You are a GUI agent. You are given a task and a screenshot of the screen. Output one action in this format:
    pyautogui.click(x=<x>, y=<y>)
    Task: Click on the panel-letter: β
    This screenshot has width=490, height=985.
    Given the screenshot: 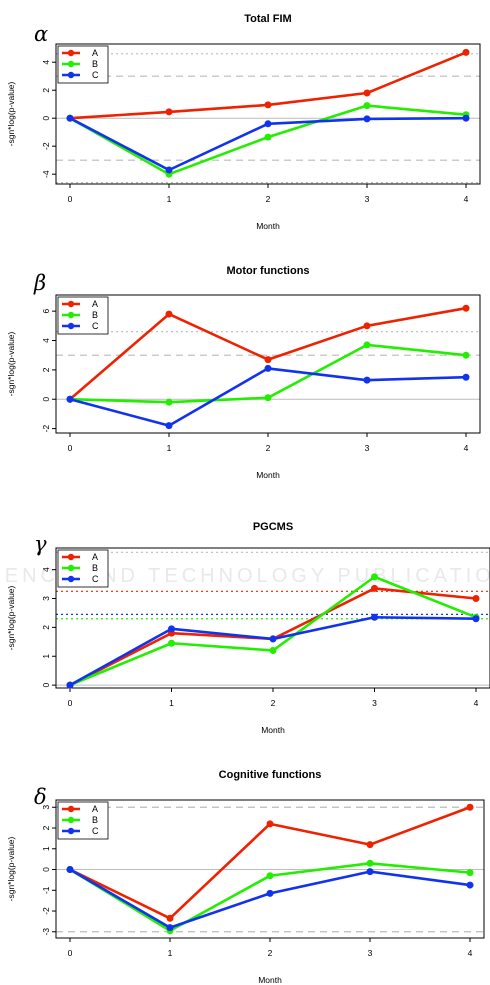 What is the action you would take?
    pyautogui.click(x=39, y=283)
    